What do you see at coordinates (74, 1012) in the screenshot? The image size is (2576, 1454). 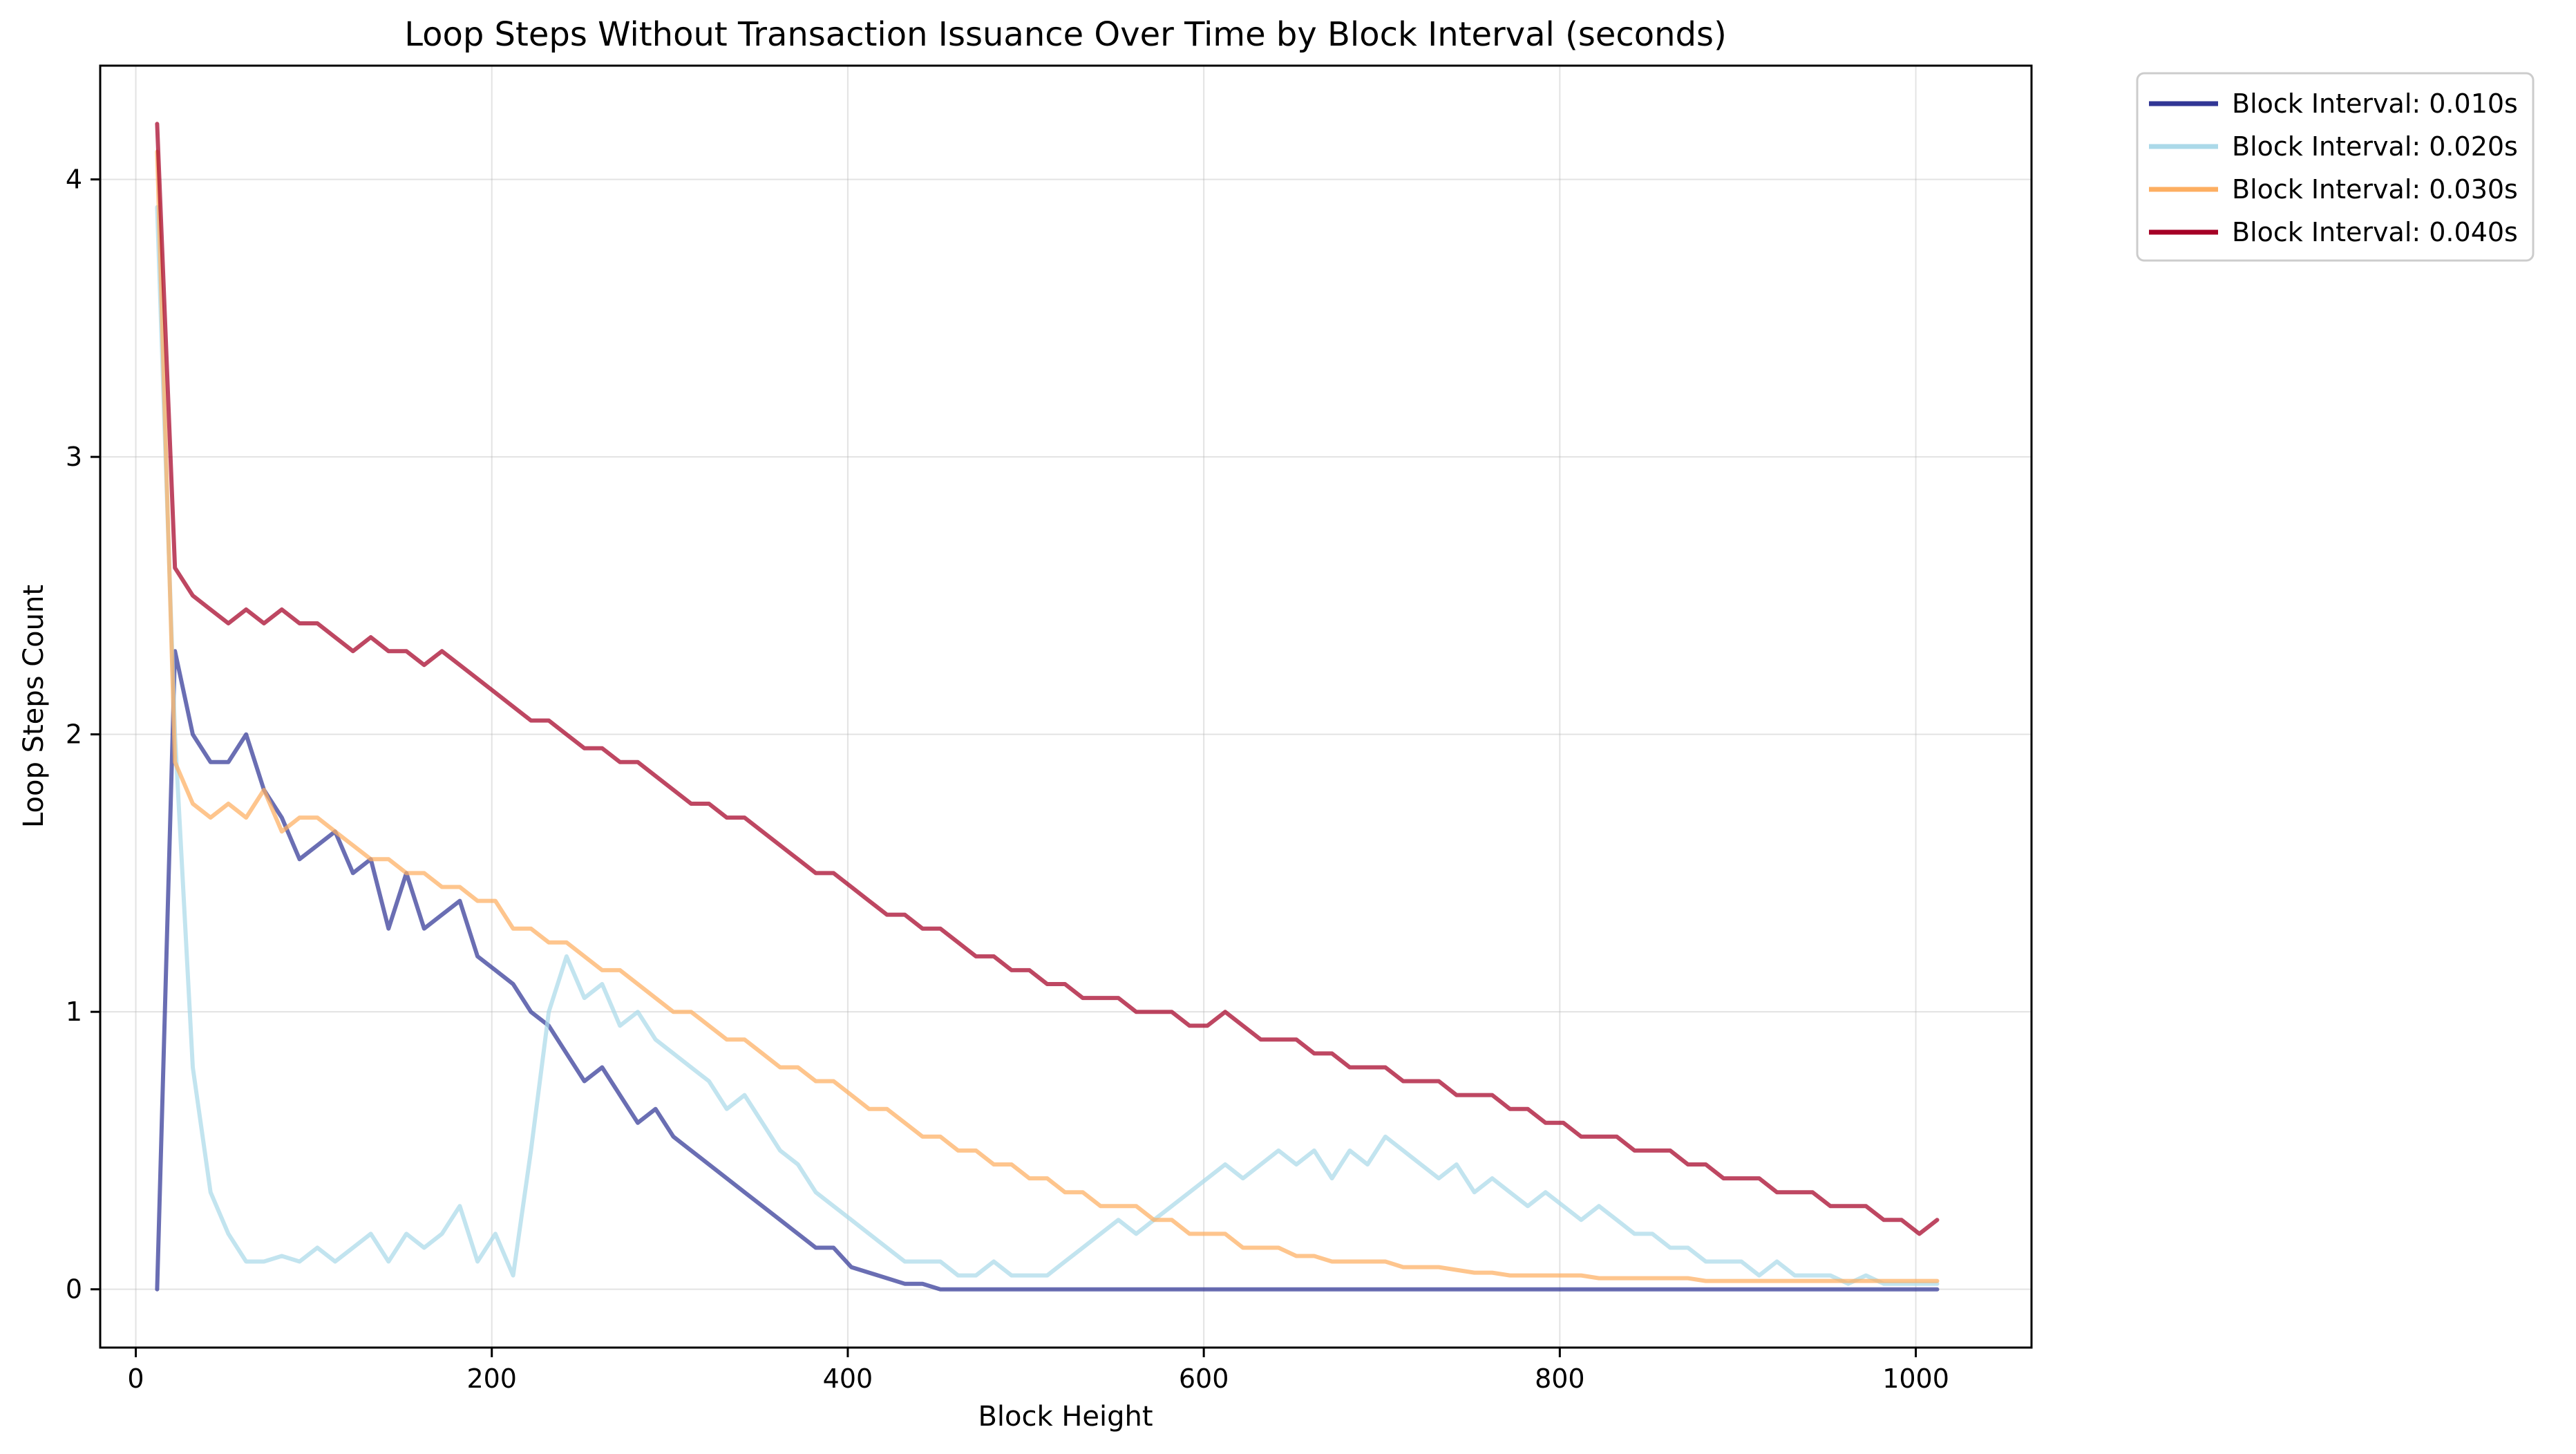 I see `y-tick-label-1: 1` at bounding box center [74, 1012].